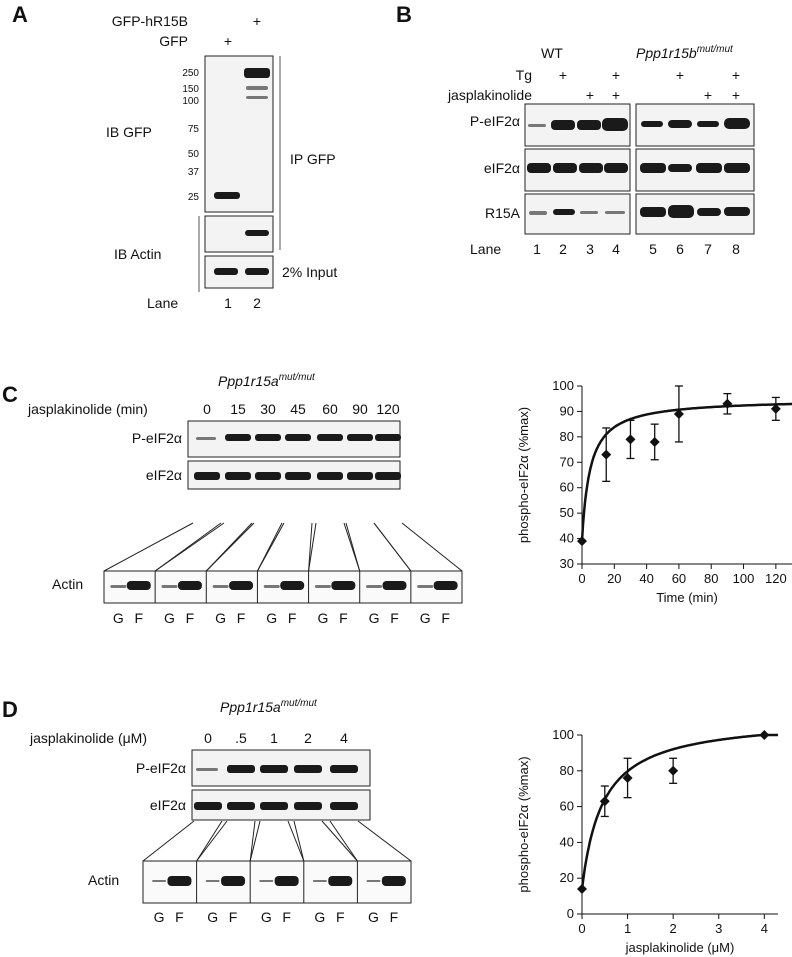 This screenshot has width=792, height=957. I want to click on x-tick-label: 120, so click(776, 578).